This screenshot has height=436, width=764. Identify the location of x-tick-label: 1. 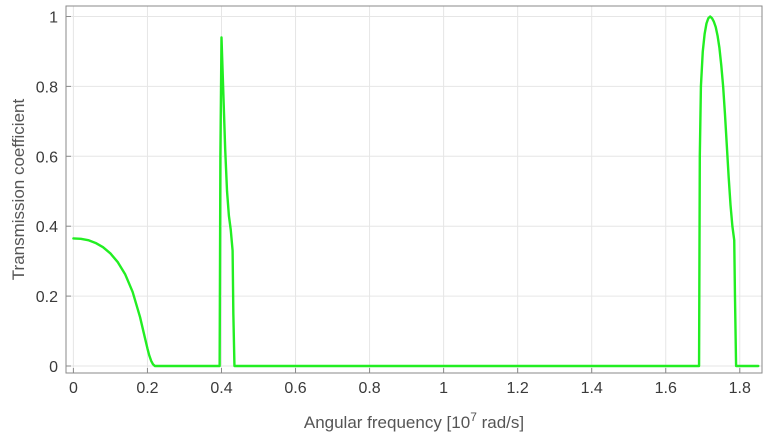
(443, 388).